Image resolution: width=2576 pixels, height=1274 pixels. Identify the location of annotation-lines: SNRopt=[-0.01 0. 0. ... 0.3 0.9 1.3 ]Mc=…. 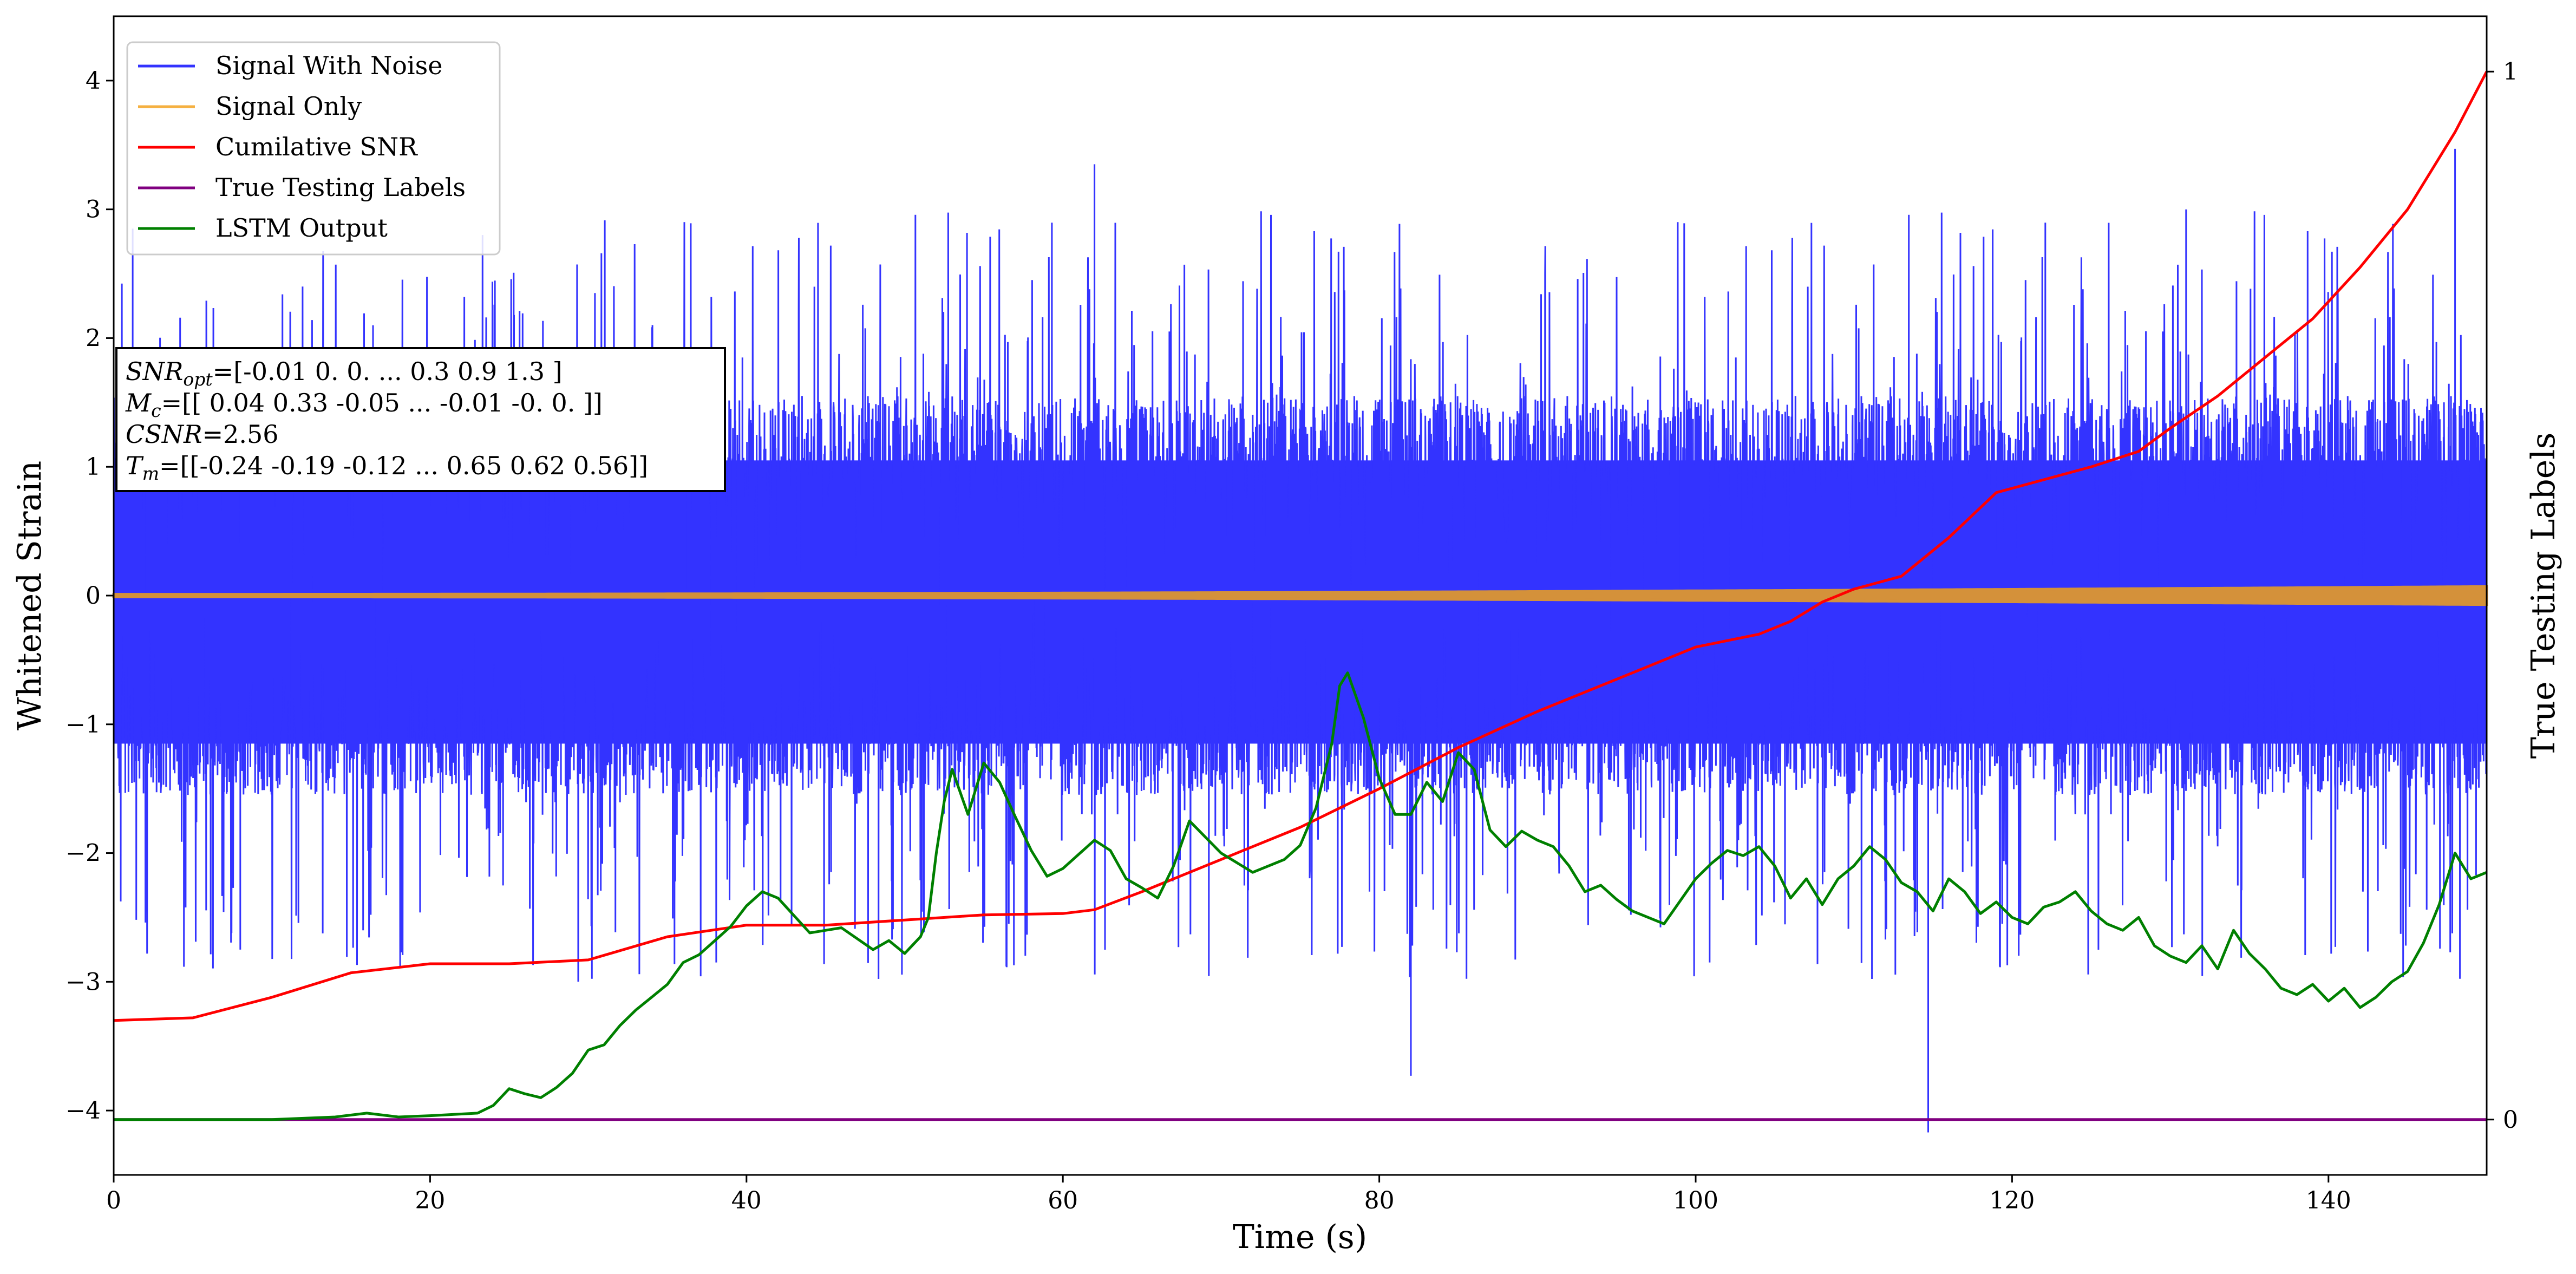
(386, 420).